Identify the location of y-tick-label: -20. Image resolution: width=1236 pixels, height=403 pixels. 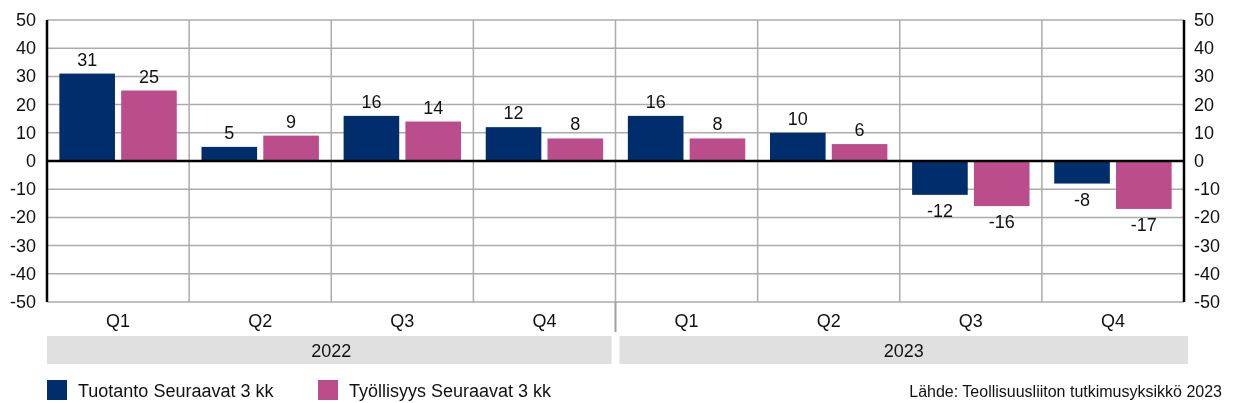
(22, 217).